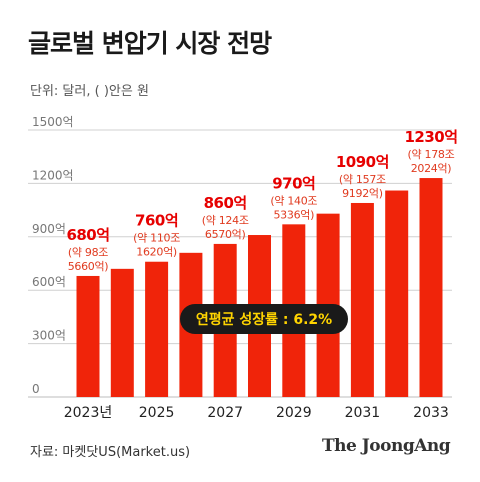 The image size is (480, 482). What do you see at coordinates (362, 193) in the screenshot?
I see `data-label-krw-line2: 9192억)` at bounding box center [362, 193].